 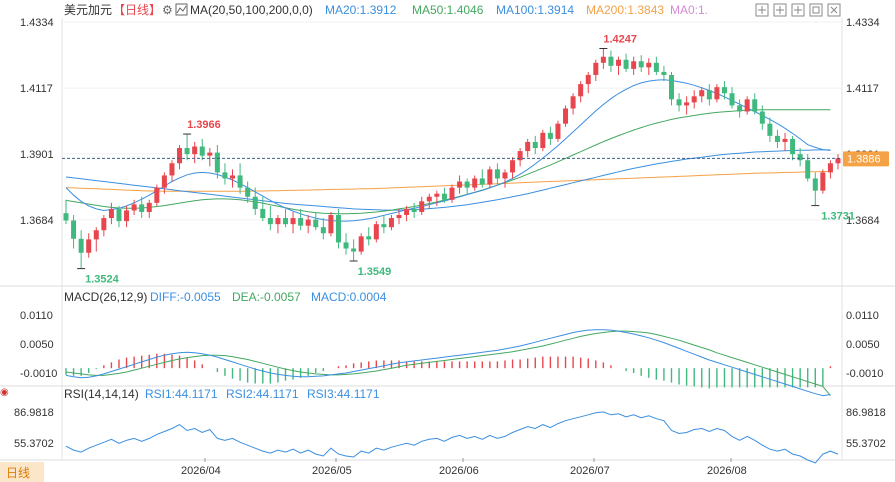 What do you see at coordinates (167, 10) in the screenshot?
I see `settings-gear-icon: ⚙` at bounding box center [167, 10].